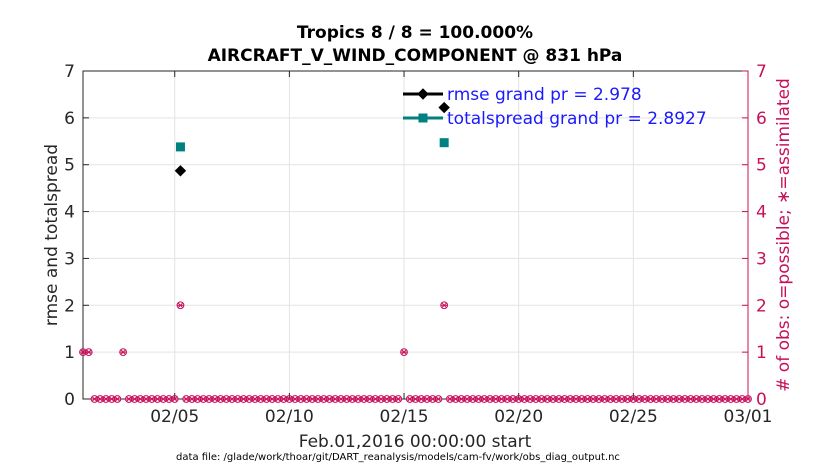  Describe the element at coordinates (69, 72) in the screenshot. I see `y-tick-label-left: 7` at that location.